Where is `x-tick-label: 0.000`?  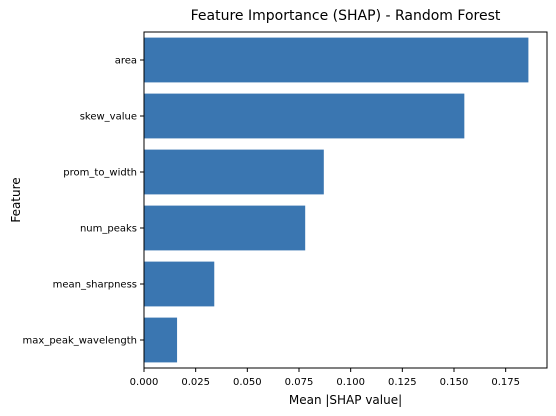 x-tick-label: 0.000 is located at coordinates (144, 382).